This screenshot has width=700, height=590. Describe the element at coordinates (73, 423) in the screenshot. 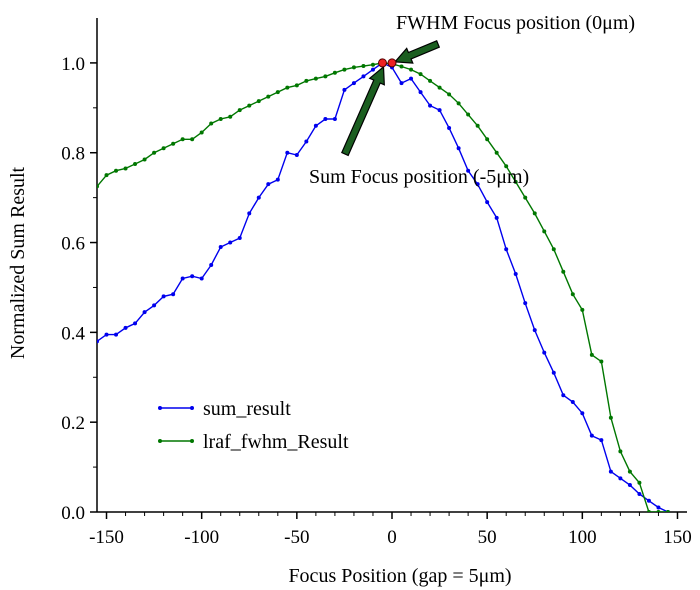

I see `y-tick-label: 0.2` at that location.